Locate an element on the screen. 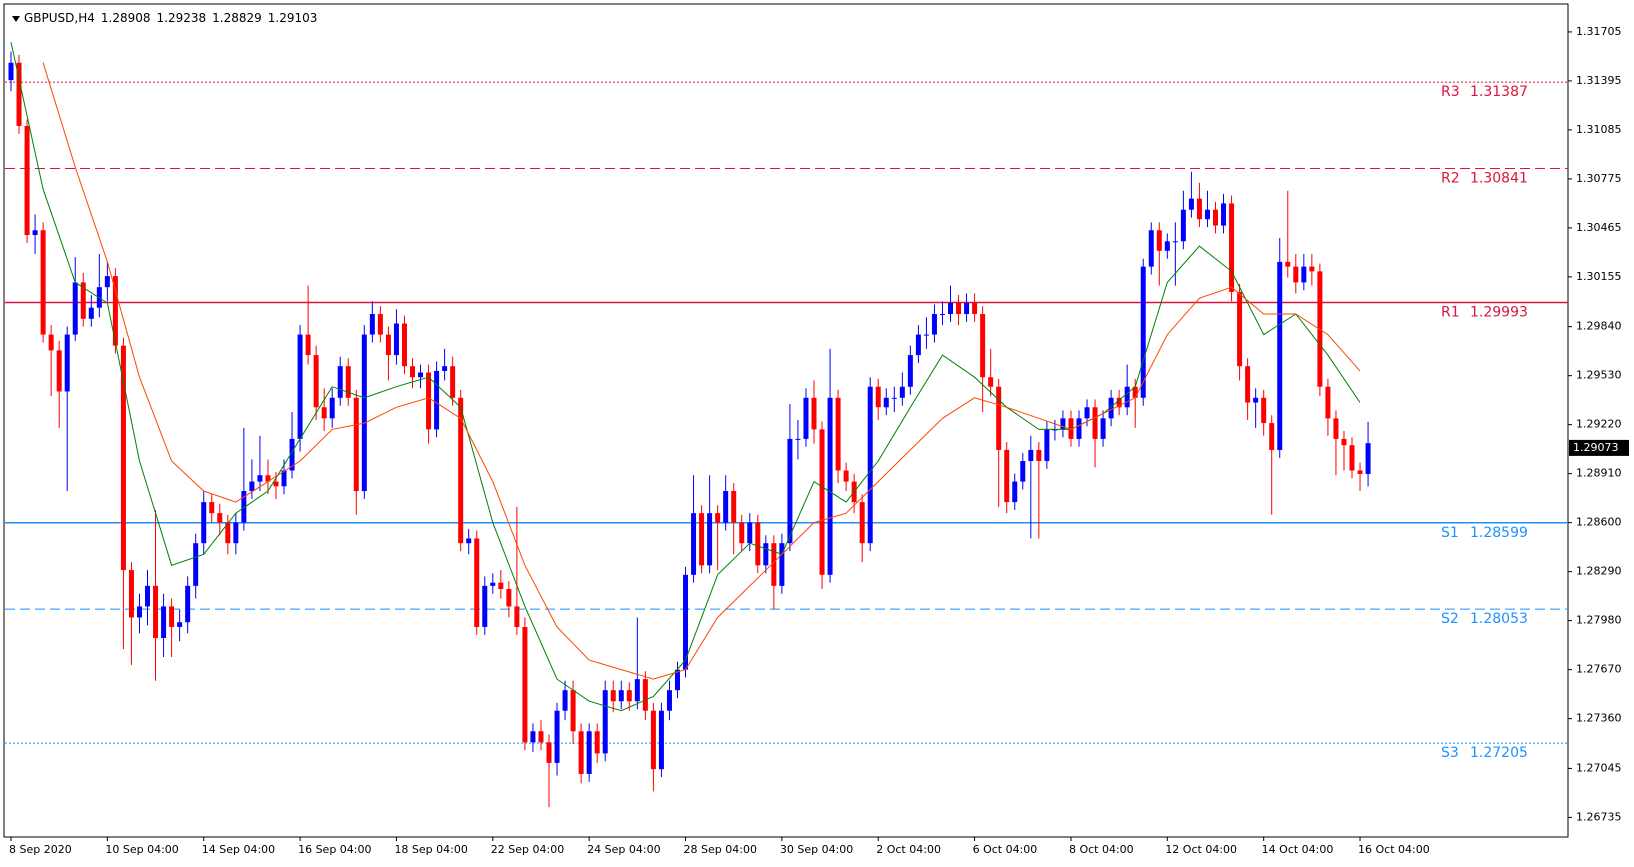  level-value: 1.31387 is located at coordinates (1499, 92).